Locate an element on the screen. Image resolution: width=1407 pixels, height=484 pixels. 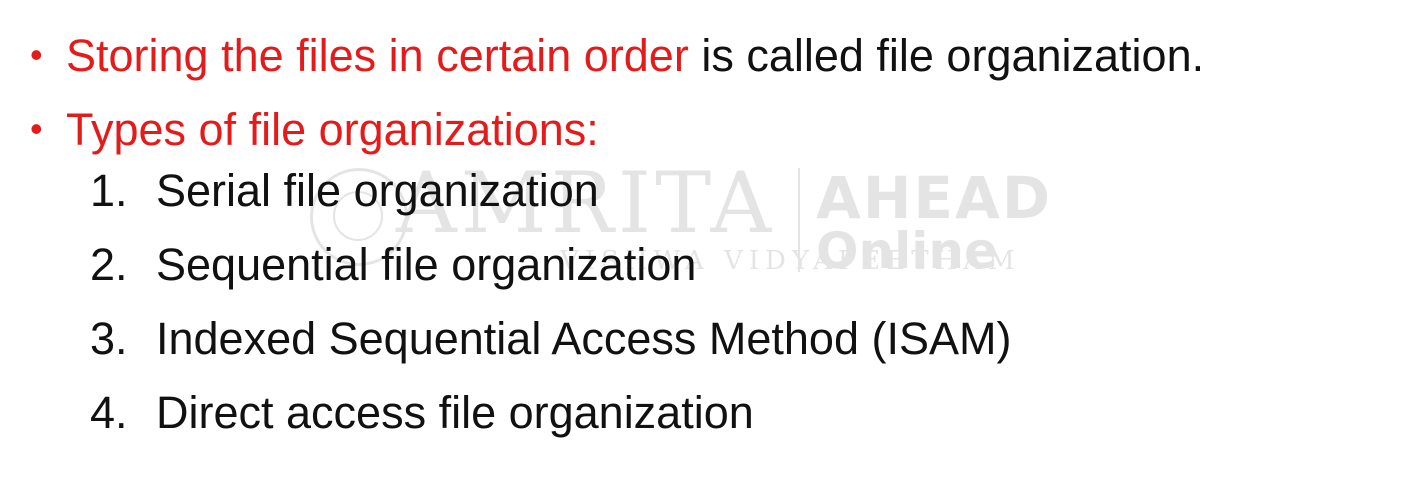
list-item-text: Sequential file organization is located at coordinates (426, 264).